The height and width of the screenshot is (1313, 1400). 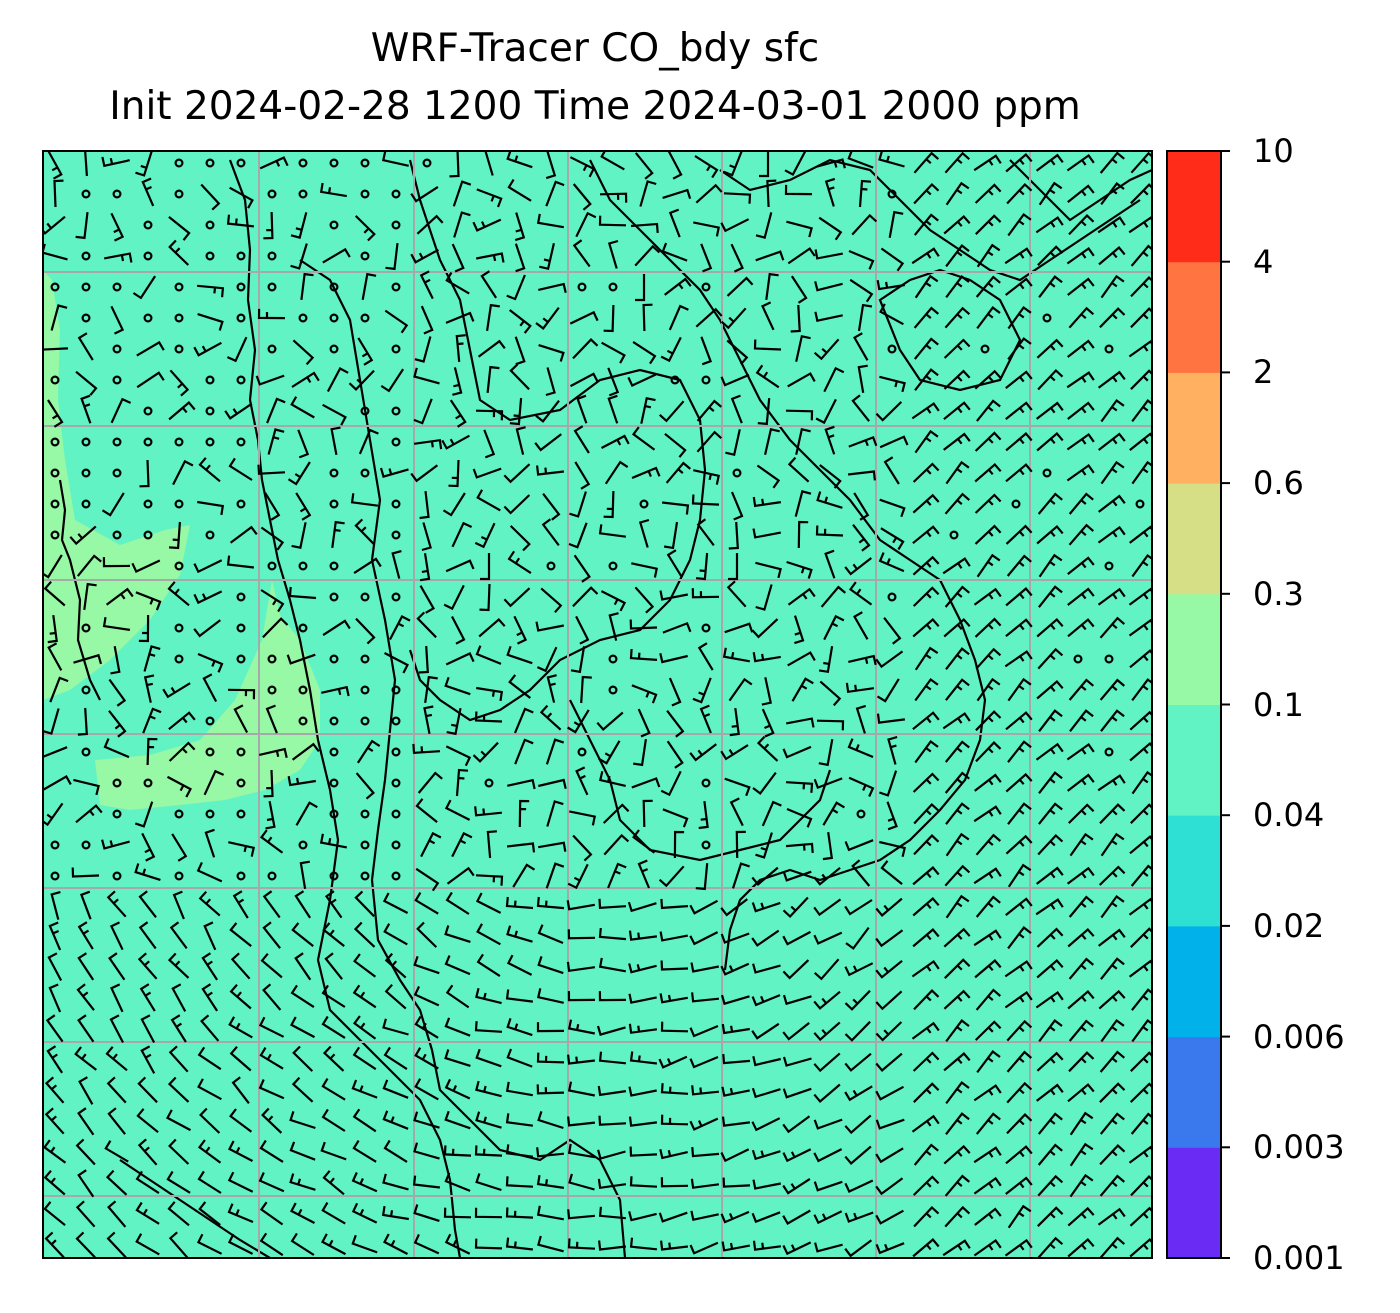 I want to click on coastline-segment, so click(x=930, y=220).